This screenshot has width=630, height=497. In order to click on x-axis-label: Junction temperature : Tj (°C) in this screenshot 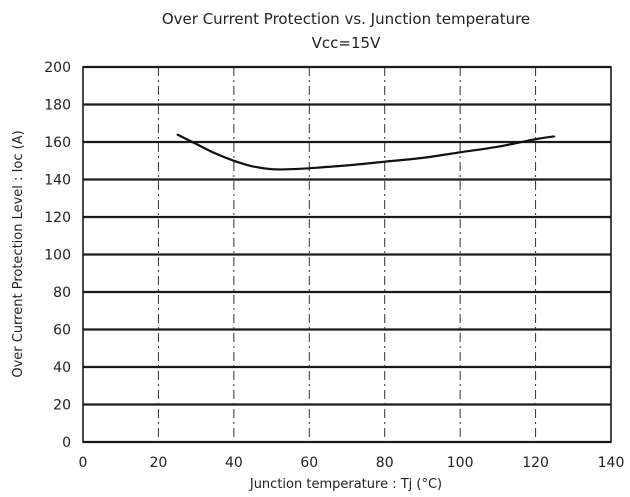, I will do `click(345, 484)`.